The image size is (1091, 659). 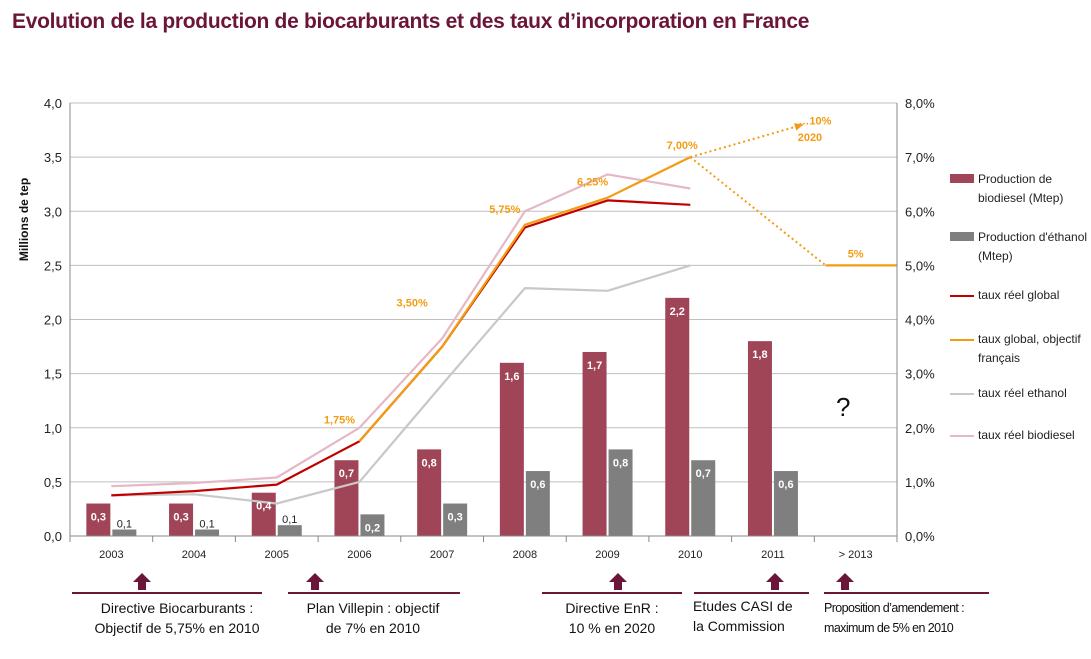 I want to click on milestone-2: Plan Villepin : objectif de 7% en 2010, so click(x=373, y=618).